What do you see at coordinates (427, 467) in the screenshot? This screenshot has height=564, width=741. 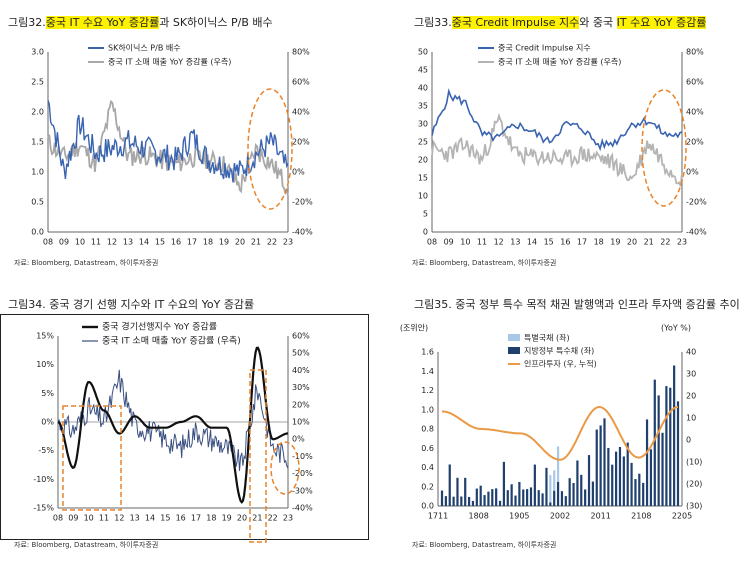 I see `y-left-tick-label: 0.4` at bounding box center [427, 467].